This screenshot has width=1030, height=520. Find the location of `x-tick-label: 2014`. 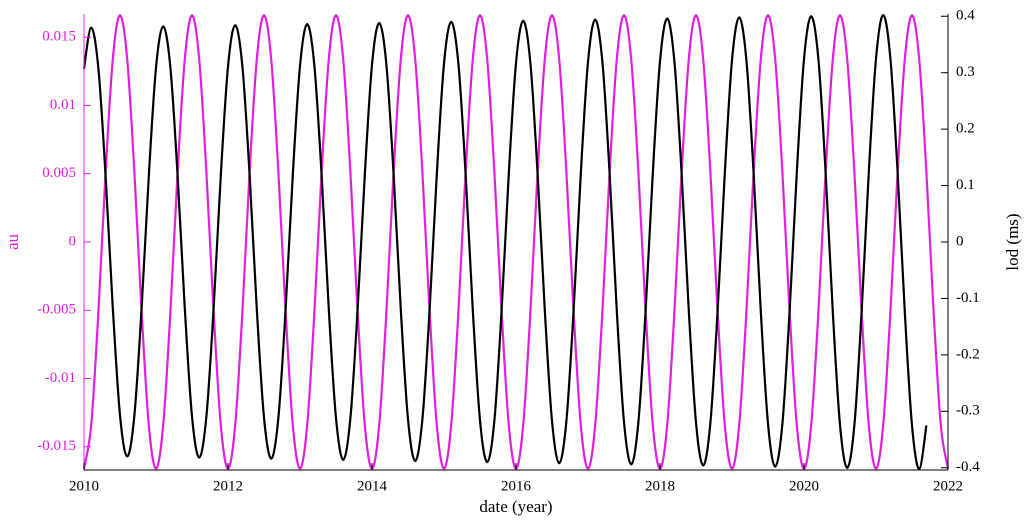

x-tick-label: 2014 is located at coordinates (372, 486).